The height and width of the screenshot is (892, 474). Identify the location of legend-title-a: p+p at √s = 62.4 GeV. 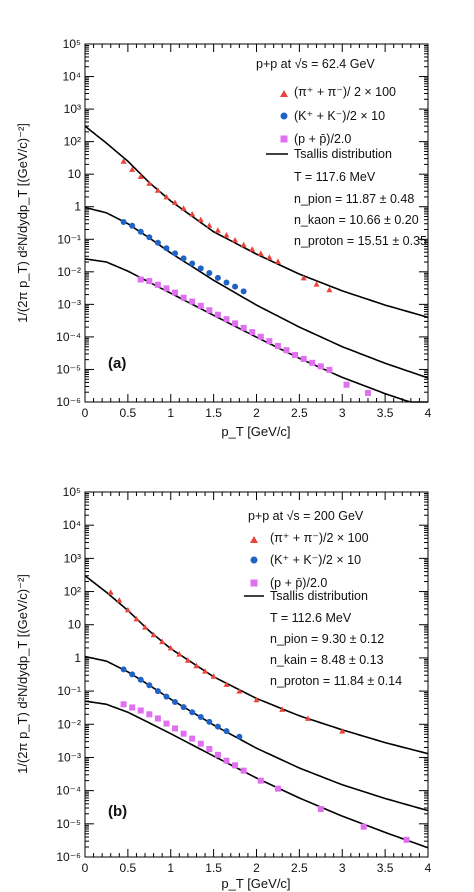
(315, 64).